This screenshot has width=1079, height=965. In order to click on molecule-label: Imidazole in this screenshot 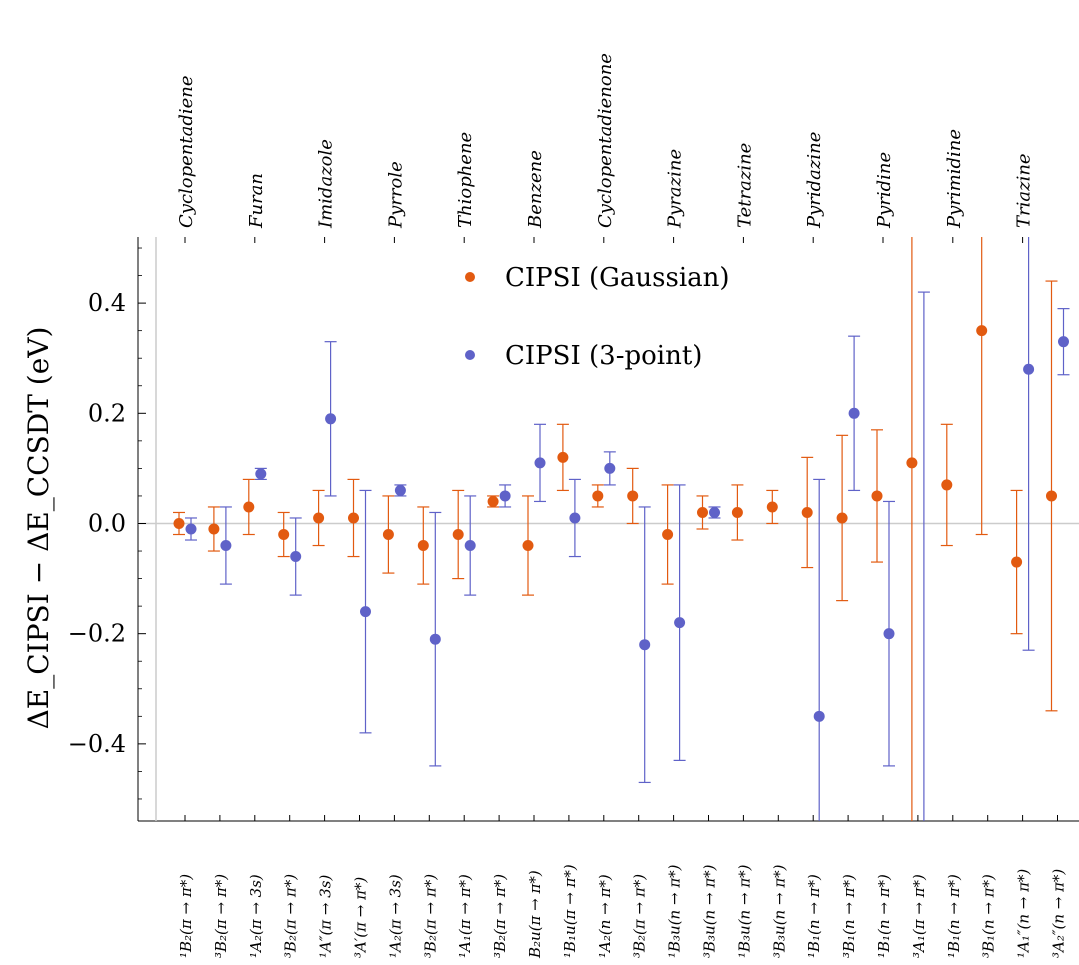, I will do `click(326, 184)`.